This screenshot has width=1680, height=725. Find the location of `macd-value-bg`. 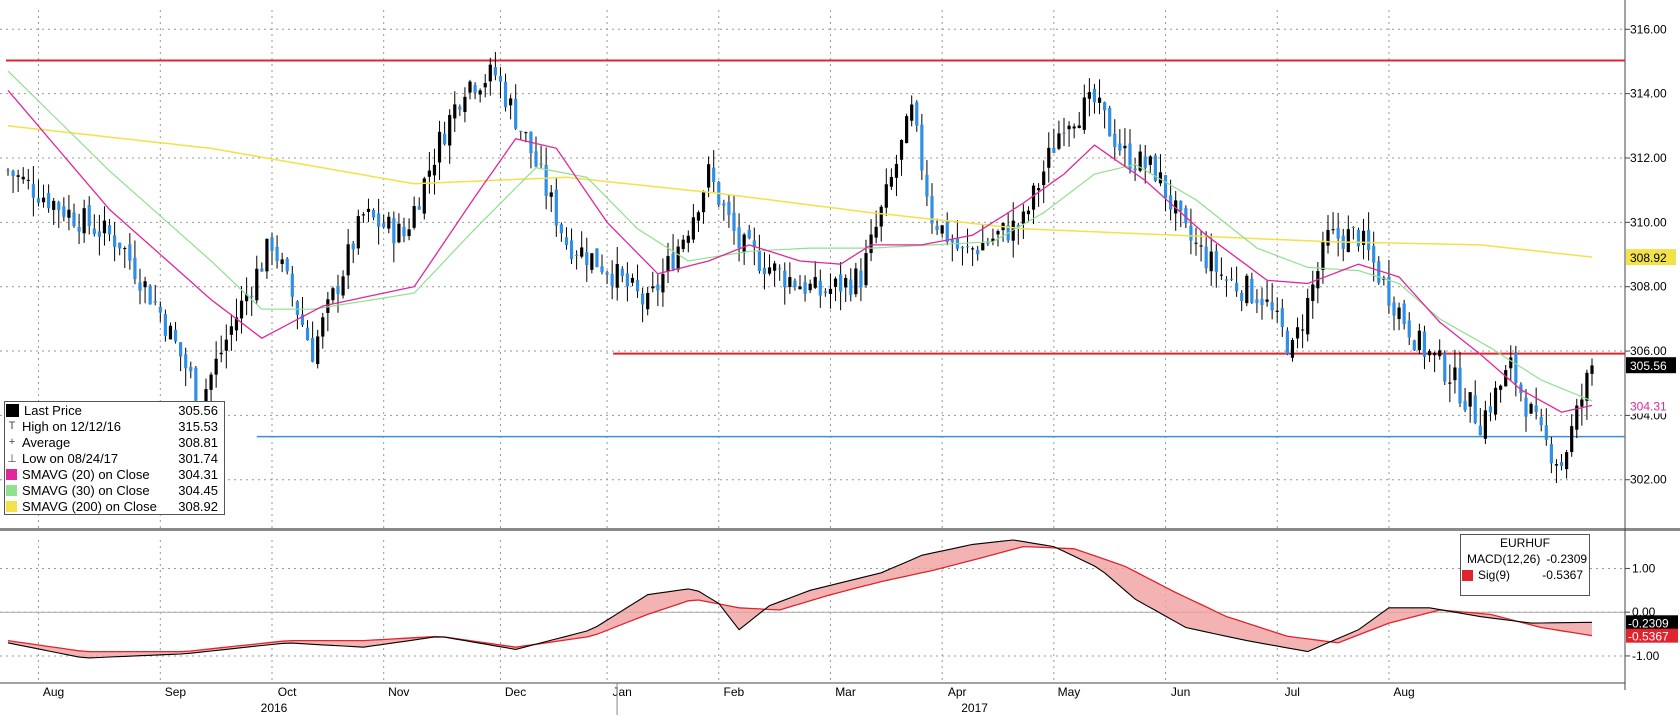

macd-value-bg is located at coordinates (1652, 622).